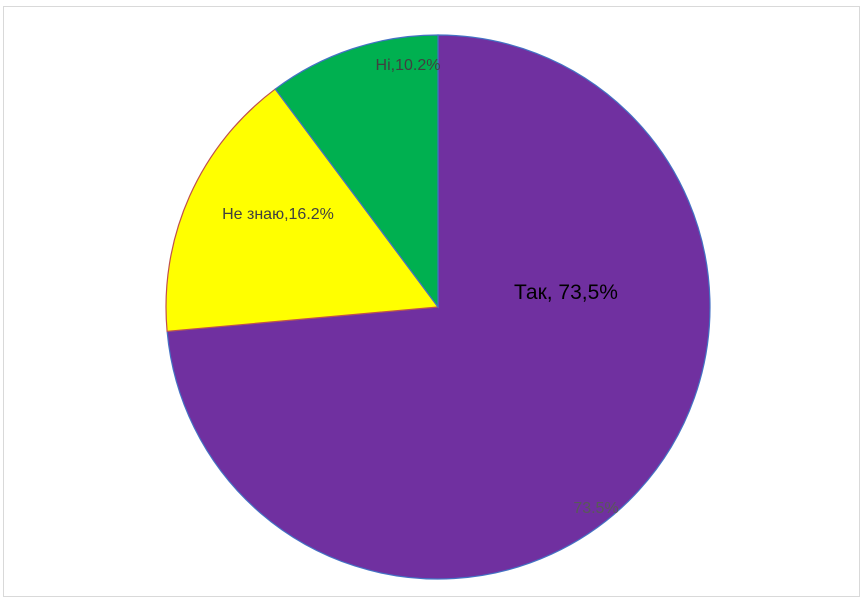  Describe the element at coordinates (278, 214) in the screenshot. I see `data-label-ne-znayu: Не знаю,16.2%` at that location.